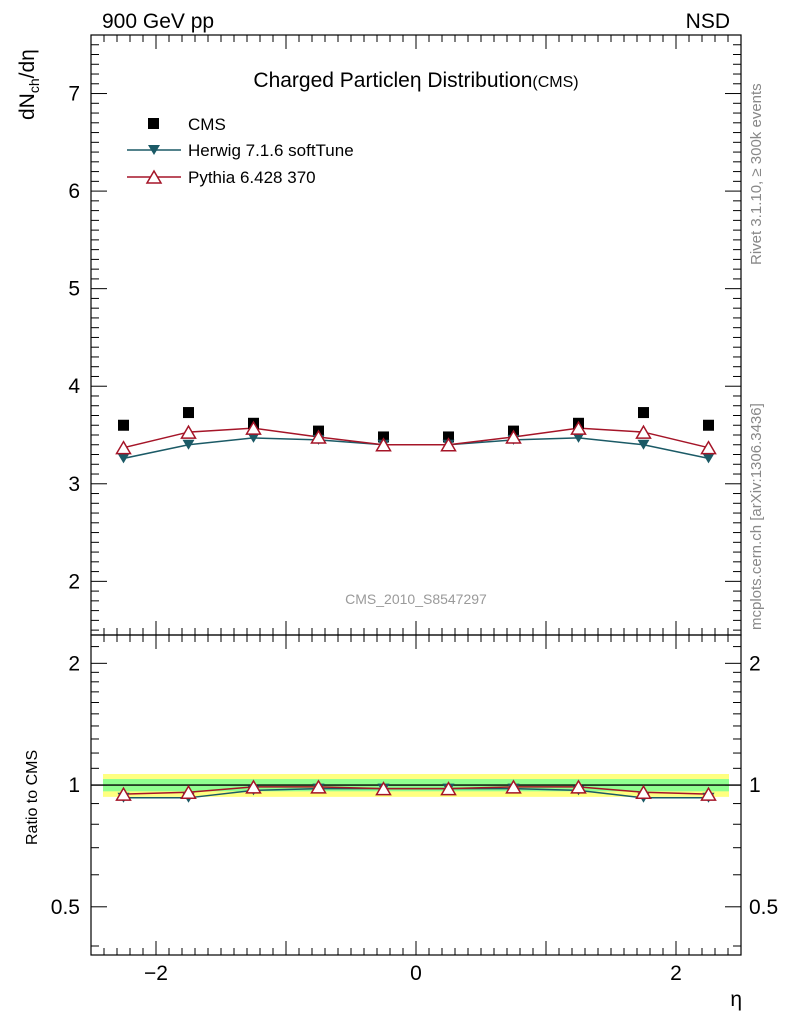 The image size is (786, 1024). Describe the element at coordinates (756, 174) in the screenshot. I see `rivet-label: Rivet 3.1.10, ≥ 300k events` at that location.